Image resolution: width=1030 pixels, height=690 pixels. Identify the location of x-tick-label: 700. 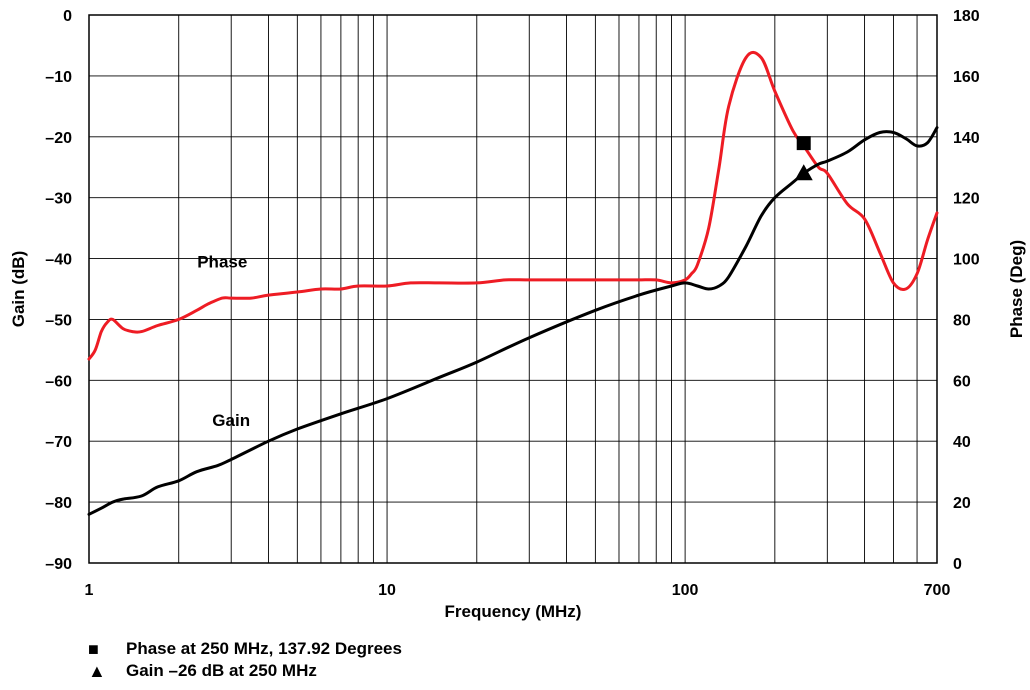
(937, 590).